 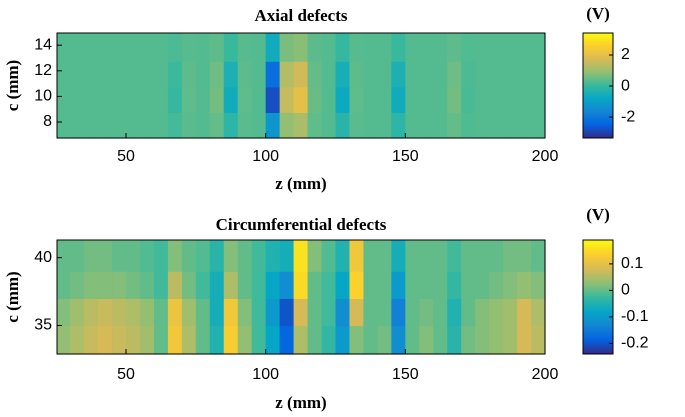 What do you see at coordinates (635, 316) in the screenshot?
I see `colorbar-tick-label: -0.1` at bounding box center [635, 316].